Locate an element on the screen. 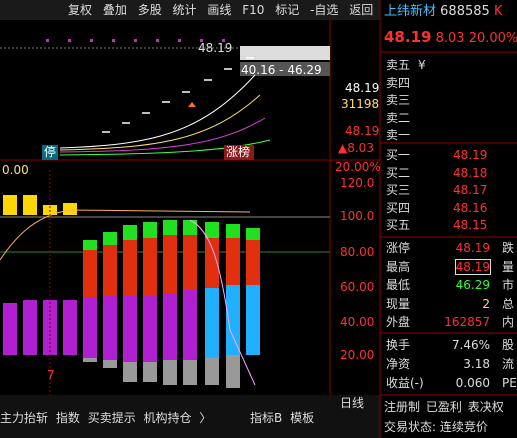 The width and height of the screenshot is (517, 438). axis-label: 120.0 is located at coordinates (357, 183).